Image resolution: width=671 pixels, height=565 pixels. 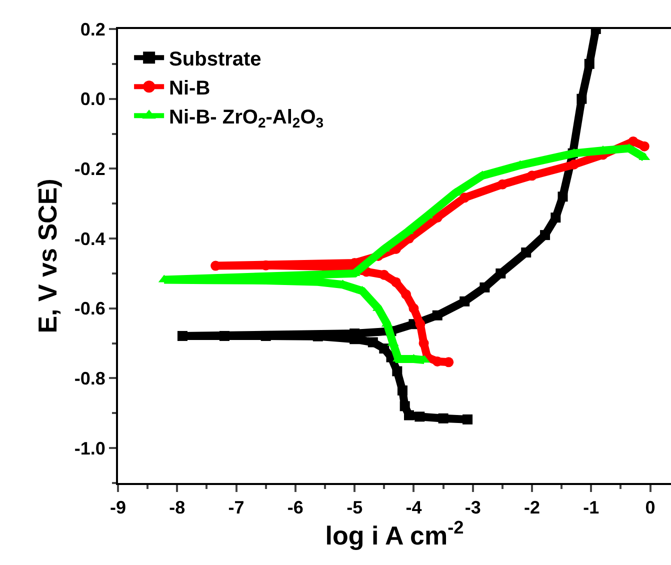 I want to click on x-tick-label: -4, so click(x=414, y=508).